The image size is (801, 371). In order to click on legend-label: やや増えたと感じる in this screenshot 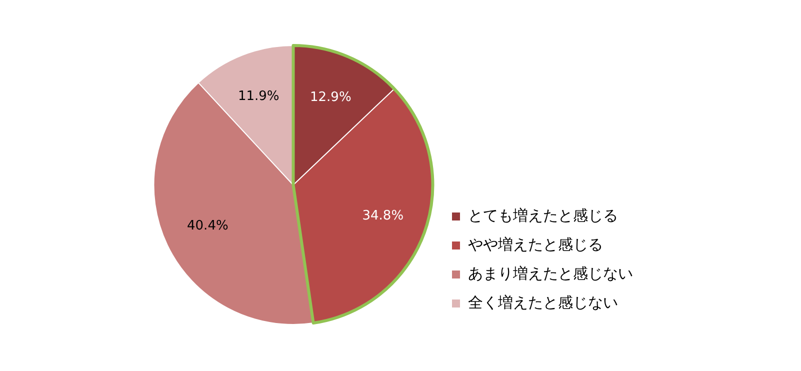, I will do `click(535, 244)`.